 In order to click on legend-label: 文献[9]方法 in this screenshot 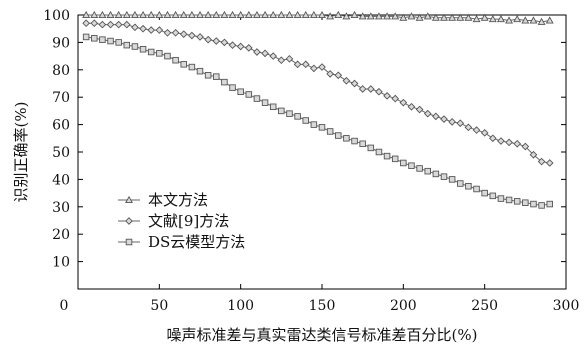, I will do `click(188, 221)`.